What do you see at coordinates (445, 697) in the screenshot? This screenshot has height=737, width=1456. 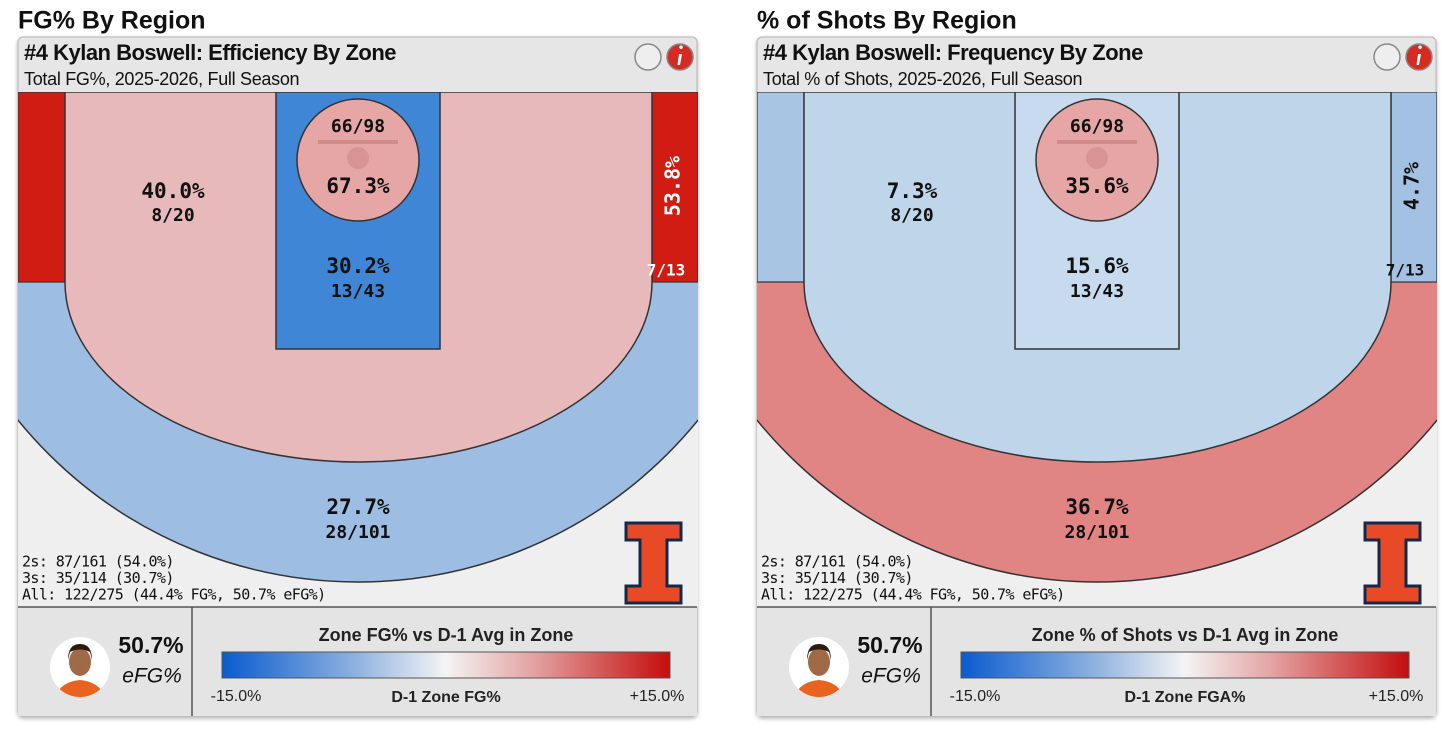 I see `legend-mid: D-1 Zone FG%` at bounding box center [445, 697].